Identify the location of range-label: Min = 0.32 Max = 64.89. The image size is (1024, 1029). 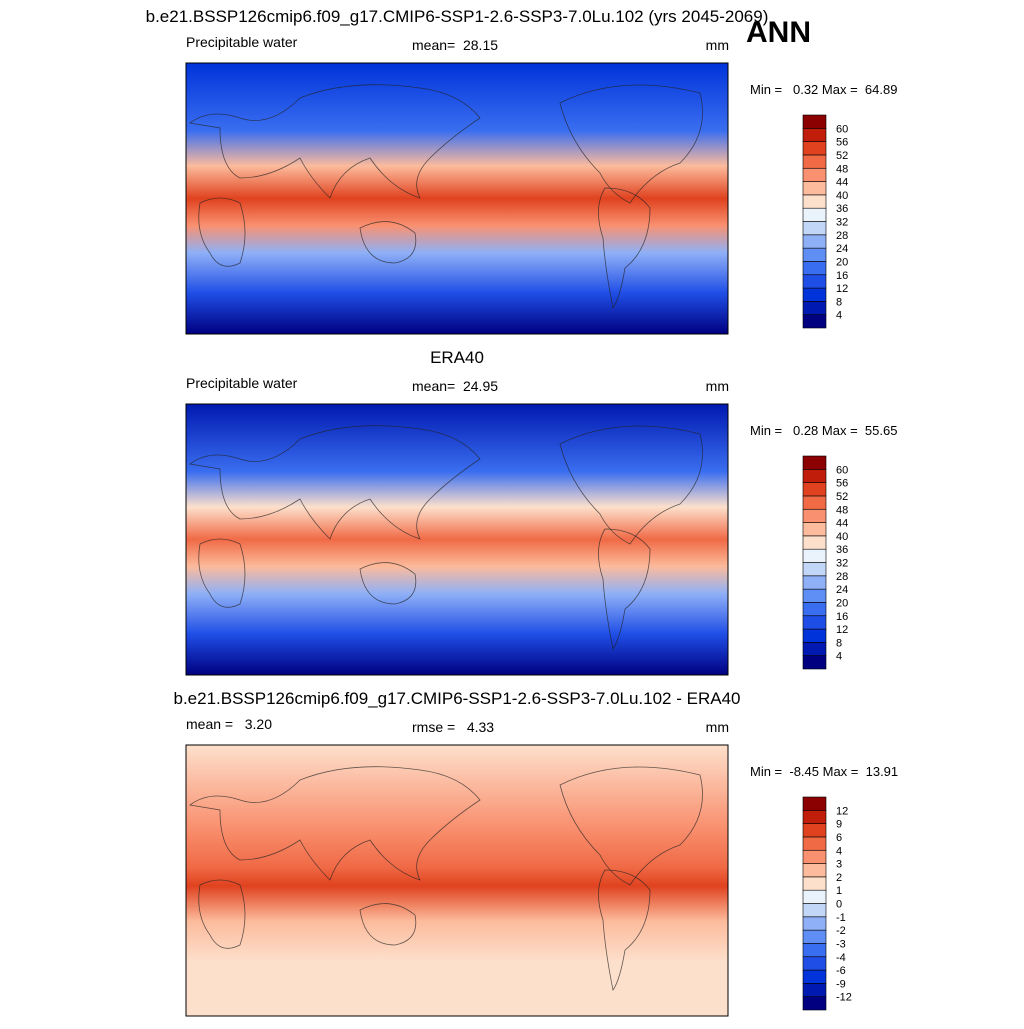
(823, 89).